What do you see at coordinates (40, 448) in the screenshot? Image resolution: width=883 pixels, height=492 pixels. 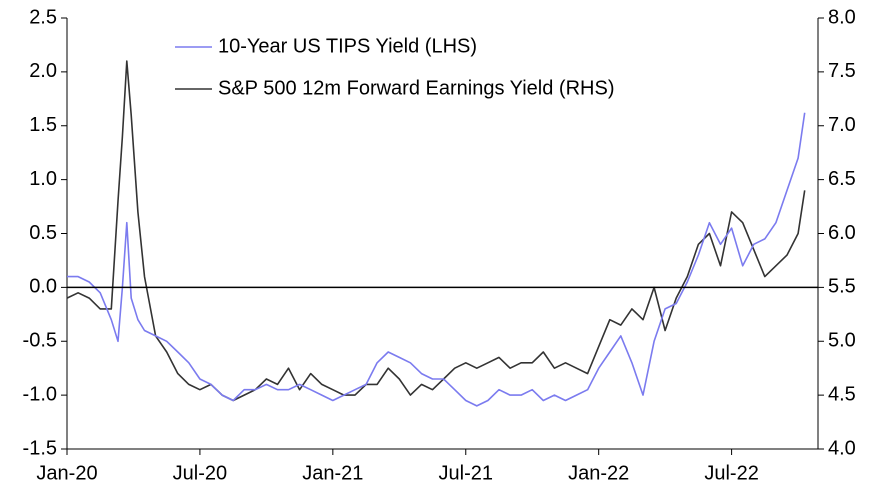 I see `y-tick-label: -1.5` at bounding box center [40, 448].